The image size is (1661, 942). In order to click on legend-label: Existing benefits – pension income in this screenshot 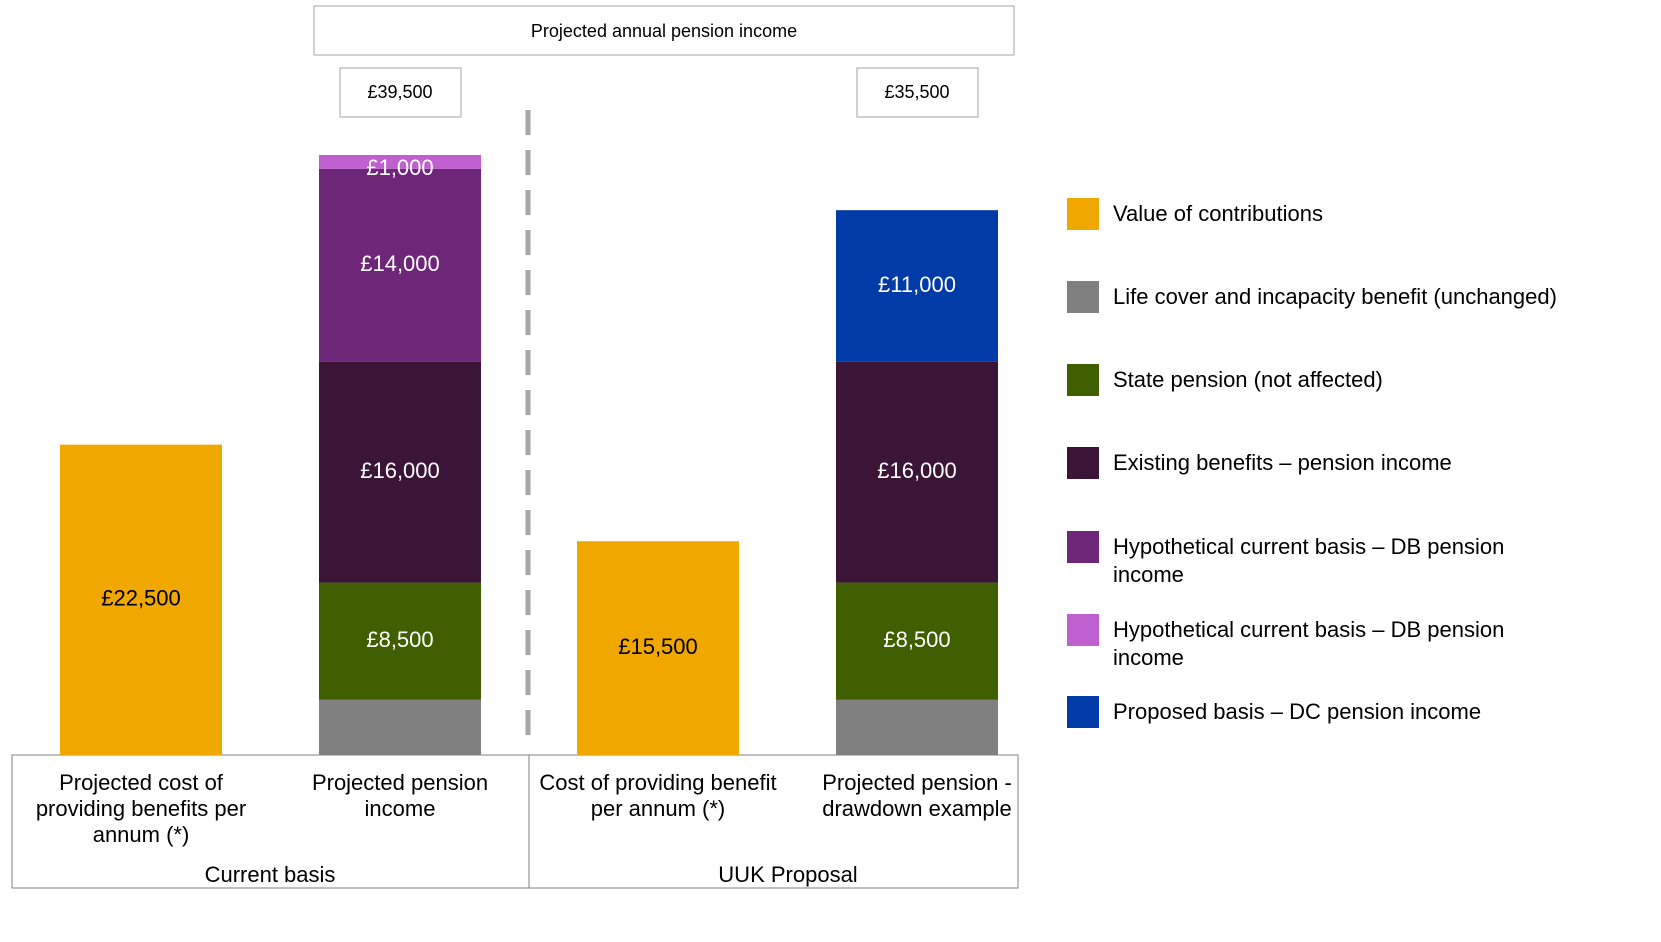, I will do `click(1282, 462)`.